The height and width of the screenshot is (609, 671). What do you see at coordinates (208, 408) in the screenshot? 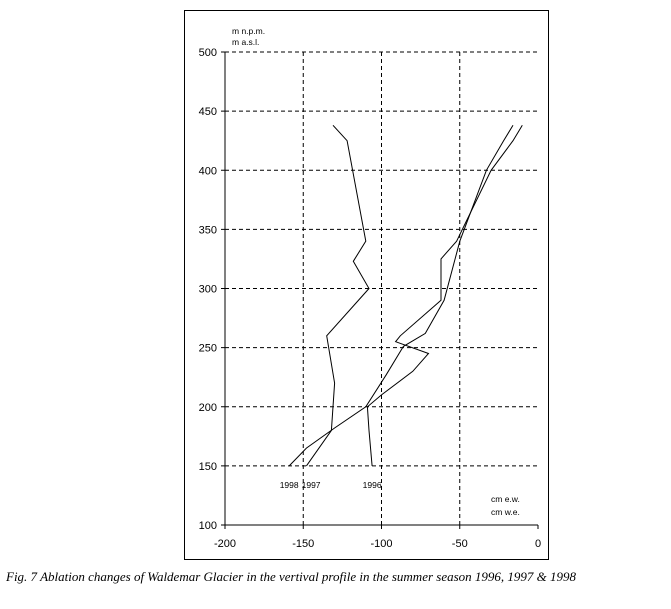
I see `y-tick-label: 200` at bounding box center [208, 408].